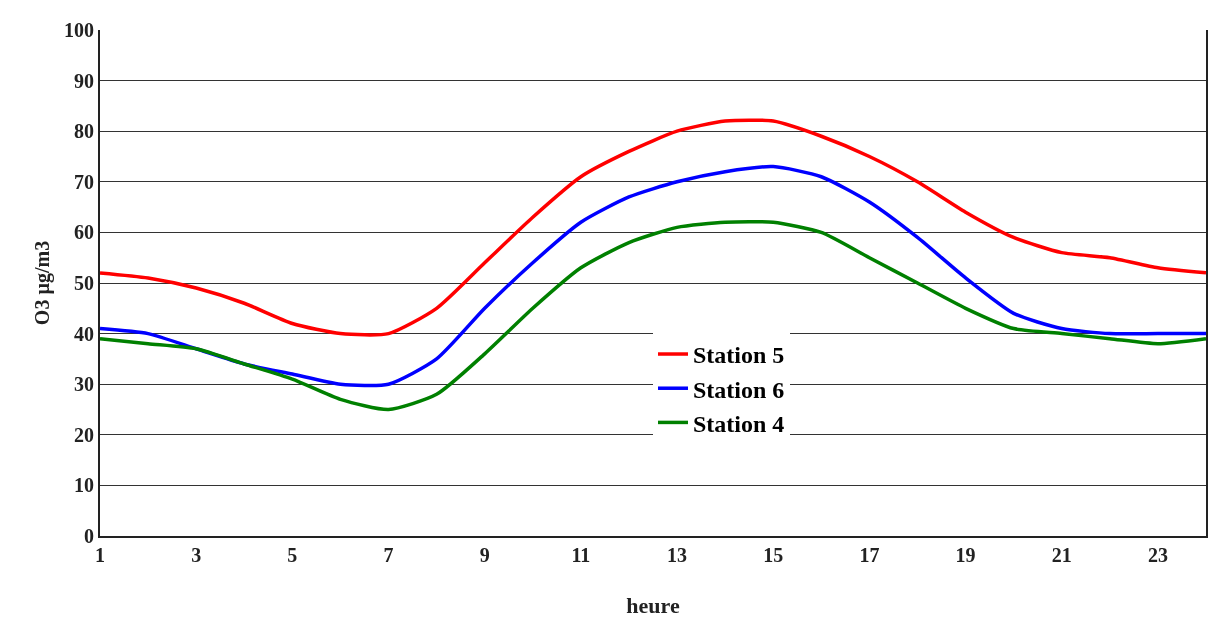 This screenshot has height=626, width=1221. Describe the element at coordinates (84, 232) in the screenshot. I see `y-tick-label: 60` at that location.